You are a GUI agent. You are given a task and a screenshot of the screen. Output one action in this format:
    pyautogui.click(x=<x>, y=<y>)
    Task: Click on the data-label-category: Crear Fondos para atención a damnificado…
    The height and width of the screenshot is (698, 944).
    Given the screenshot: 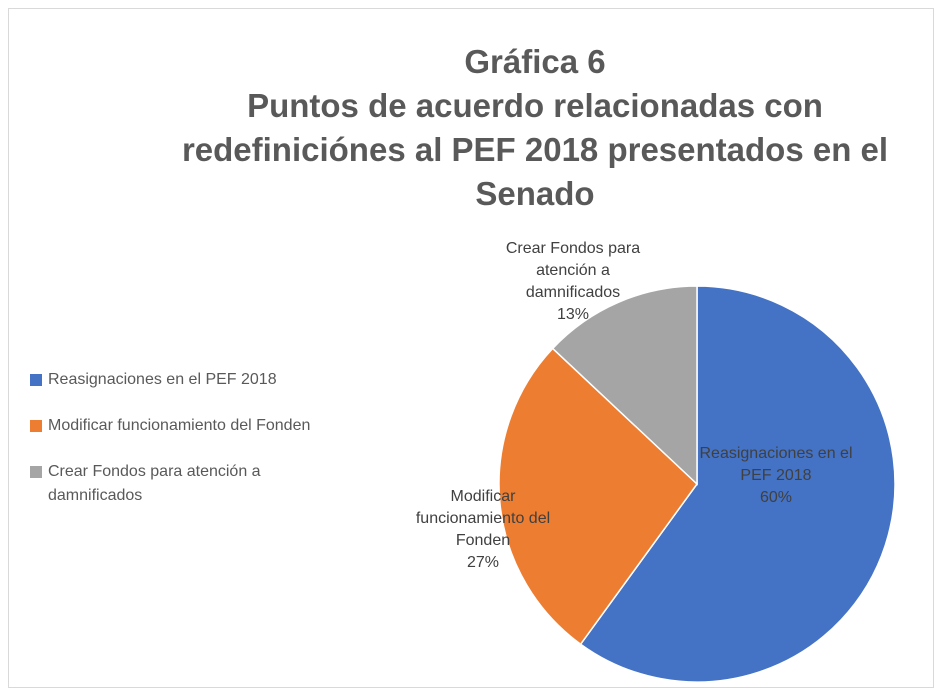 What is the action you would take?
    pyautogui.click(x=573, y=270)
    